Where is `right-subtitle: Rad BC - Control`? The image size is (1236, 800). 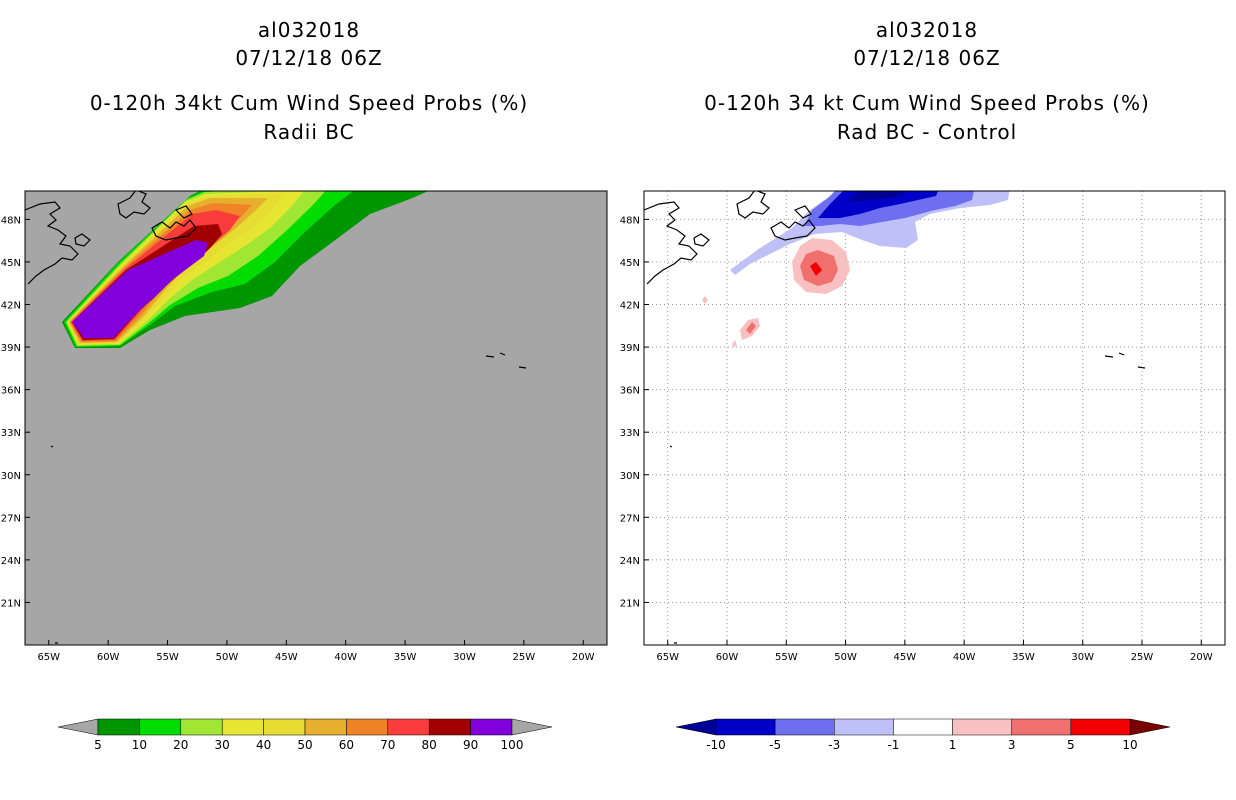
right-subtitle: Rad BC - Control is located at coordinates (927, 132).